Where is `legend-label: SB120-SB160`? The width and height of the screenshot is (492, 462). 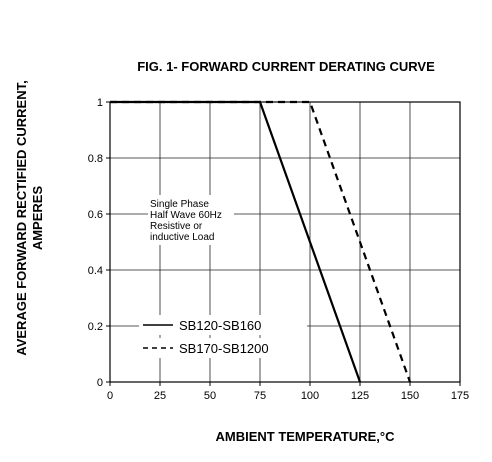 legend-label: SB120-SB160 is located at coordinates (220, 325).